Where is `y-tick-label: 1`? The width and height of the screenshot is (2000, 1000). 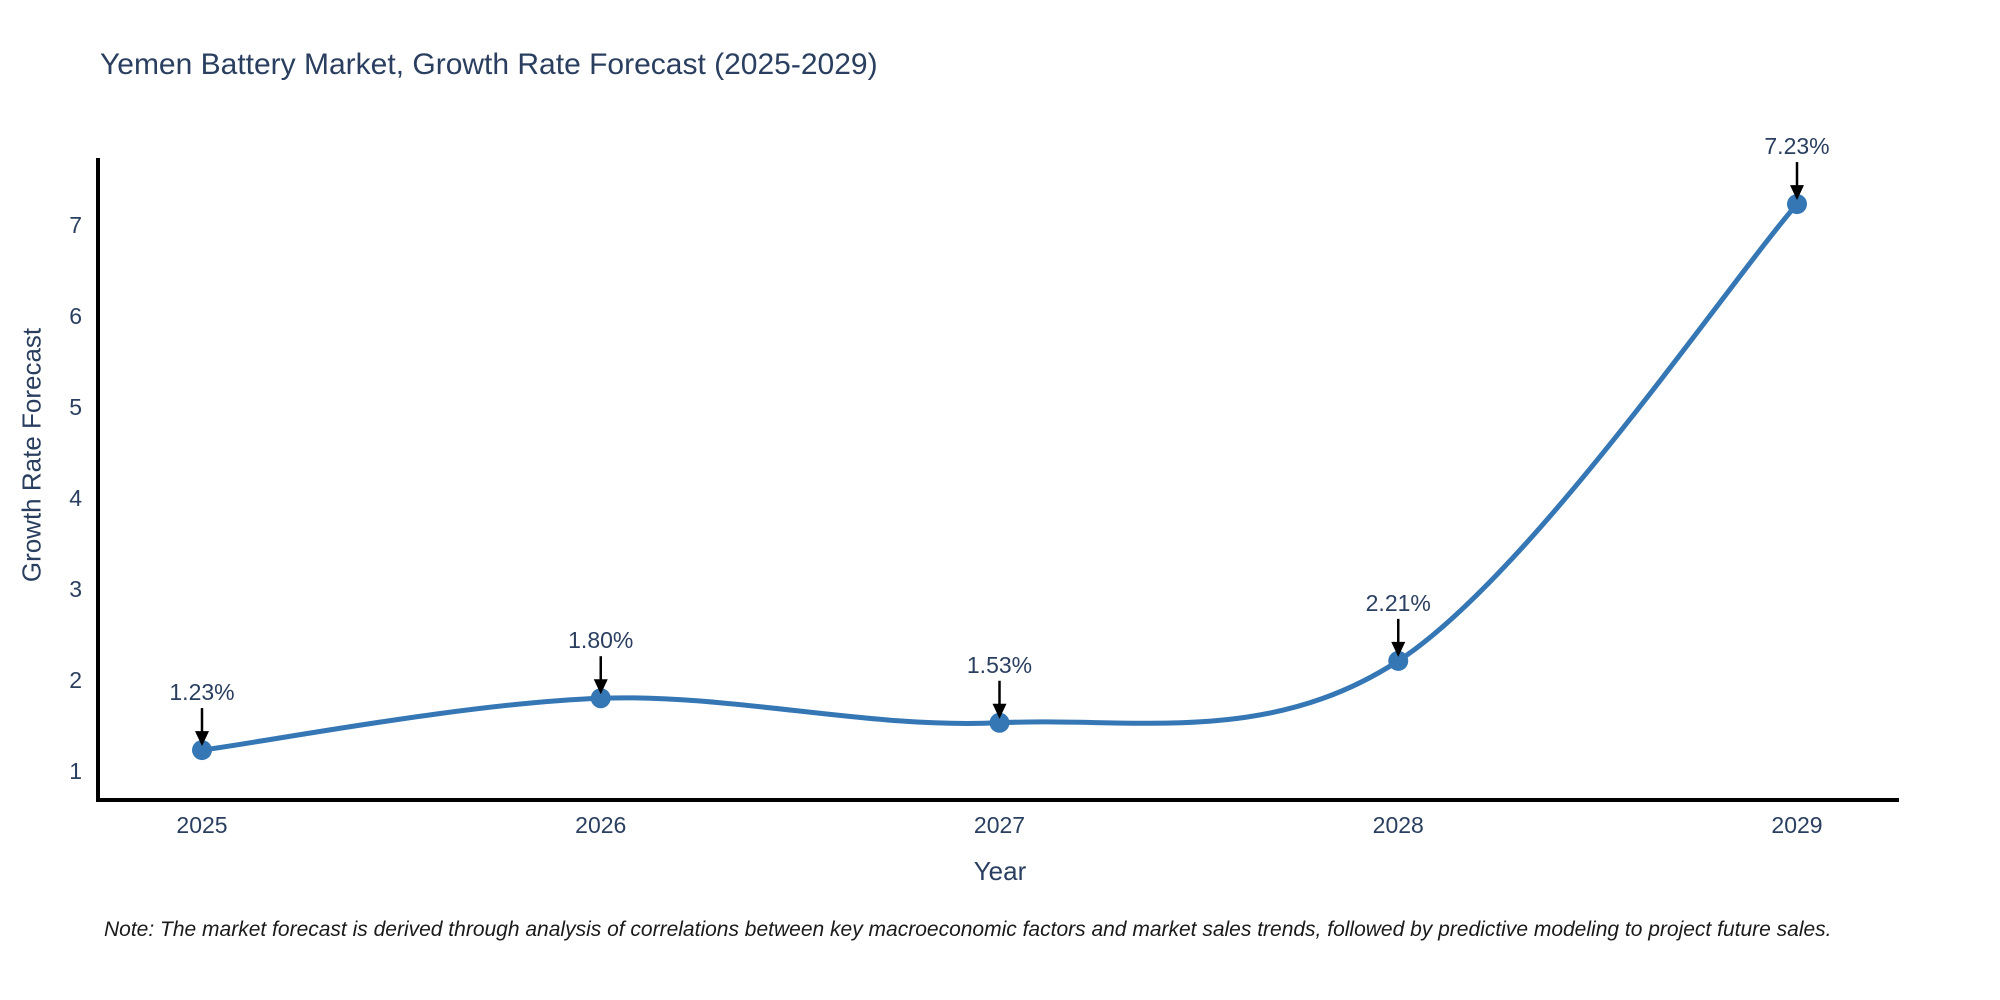
y-tick-label: 1 is located at coordinates (75, 771).